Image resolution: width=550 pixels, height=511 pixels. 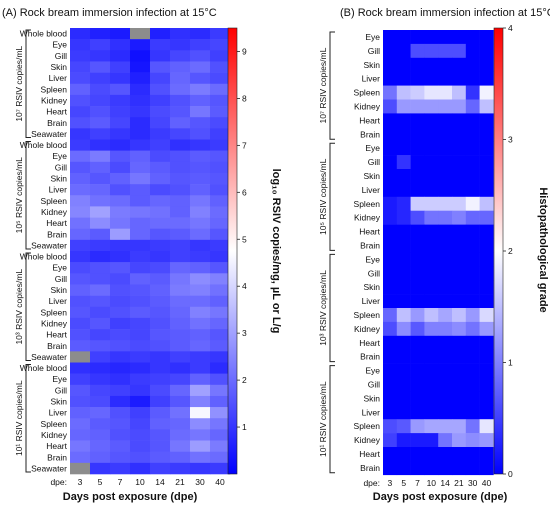 What do you see at coordinates (49, 134) in the screenshot?
I see `row-label: Seawater` at bounding box center [49, 134].